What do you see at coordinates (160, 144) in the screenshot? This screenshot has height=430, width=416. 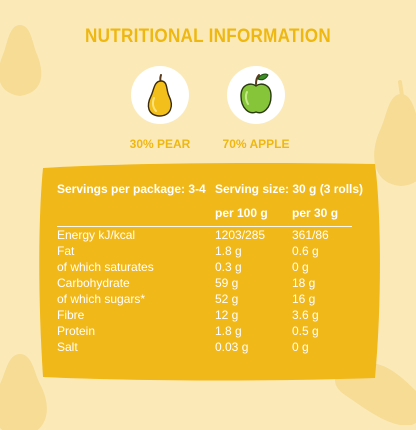 I see `pear-percentage-label: 30% PEAR` at bounding box center [160, 144].